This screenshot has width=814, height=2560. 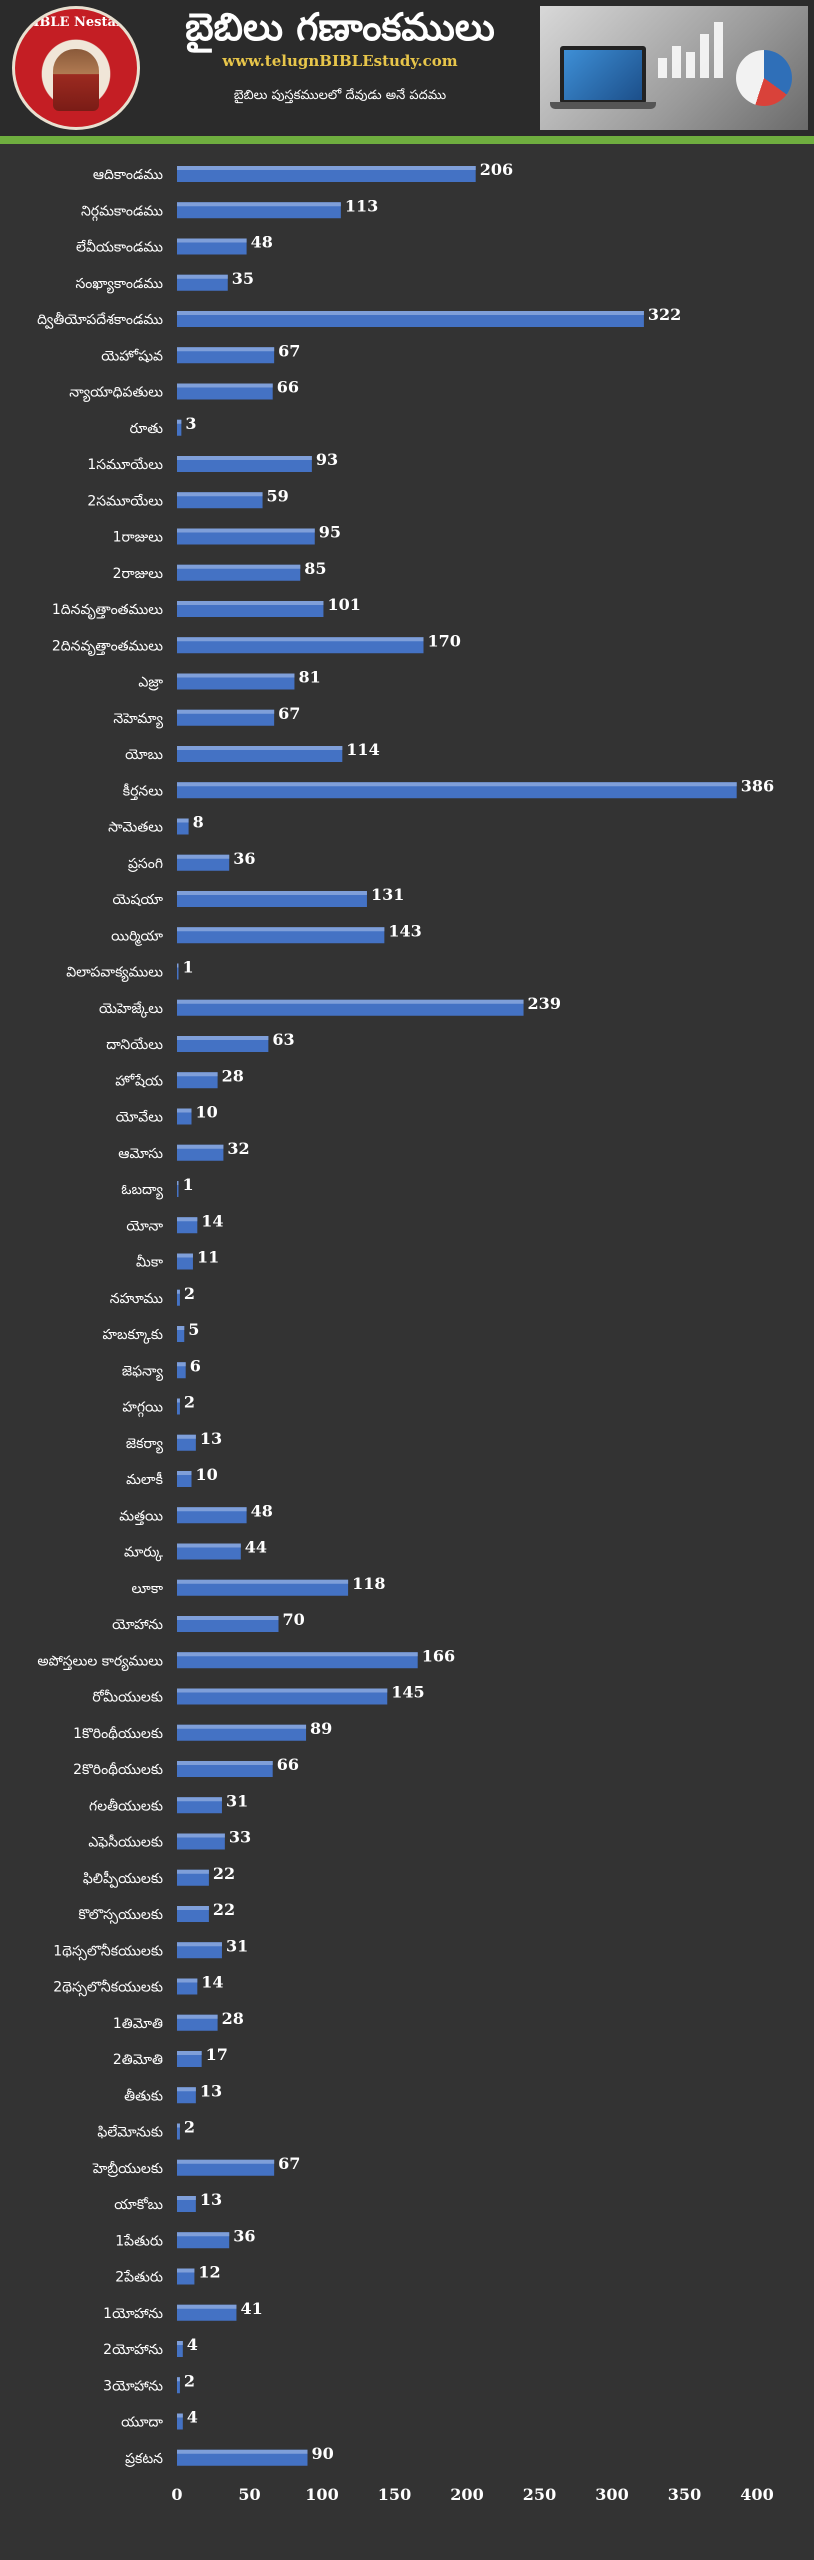 What do you see at coordinates (118, 1734) in the screenshot?
I see `category-label: 1కొరింథీయులకు` at bounding box center [118, 1734].